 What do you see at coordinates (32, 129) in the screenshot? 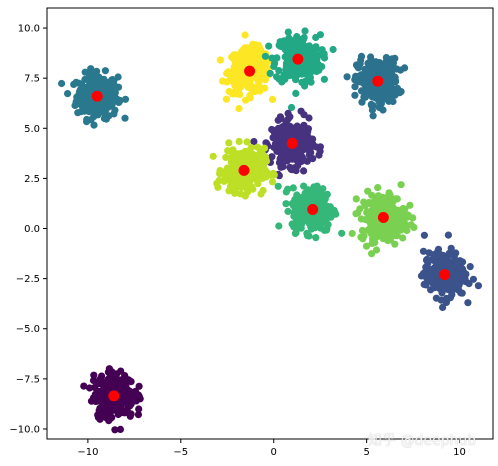
I see `y-tick-label: 5.0` at bounding box center [32, 129].